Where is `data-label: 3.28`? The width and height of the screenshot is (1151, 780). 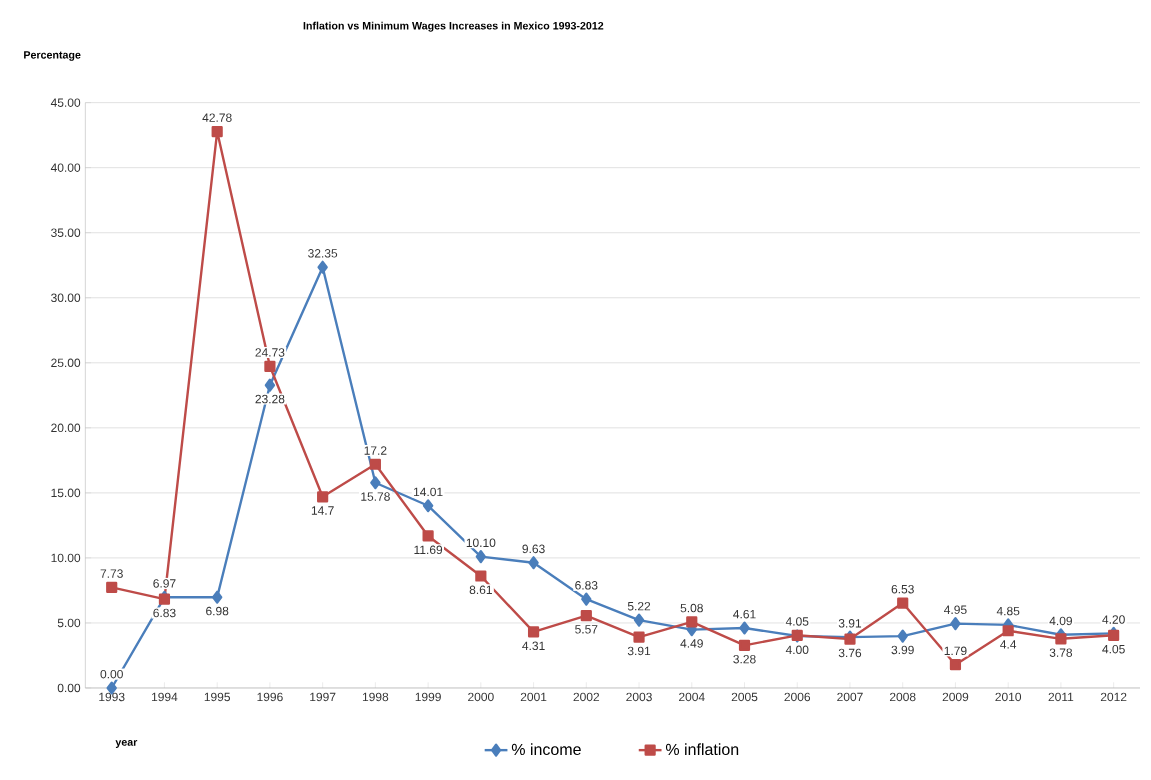 data-label: 3.28 is located at coordinates (744, 659).